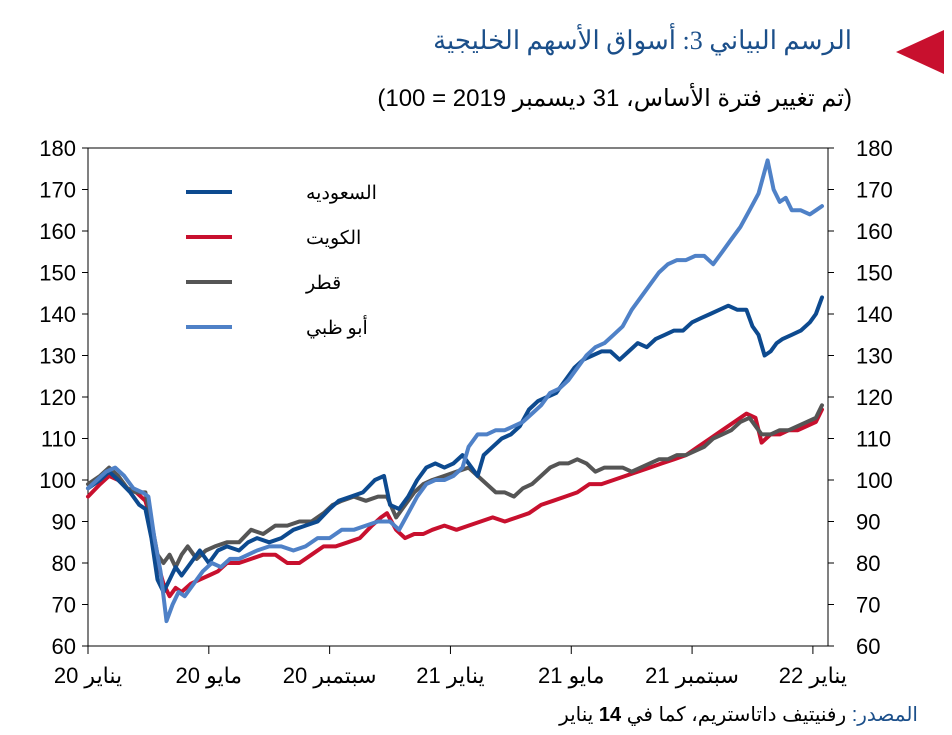 The height and width of the screenshot is (735, 952). I want to click on y-tick-label-left: 70, so click(64, 605).